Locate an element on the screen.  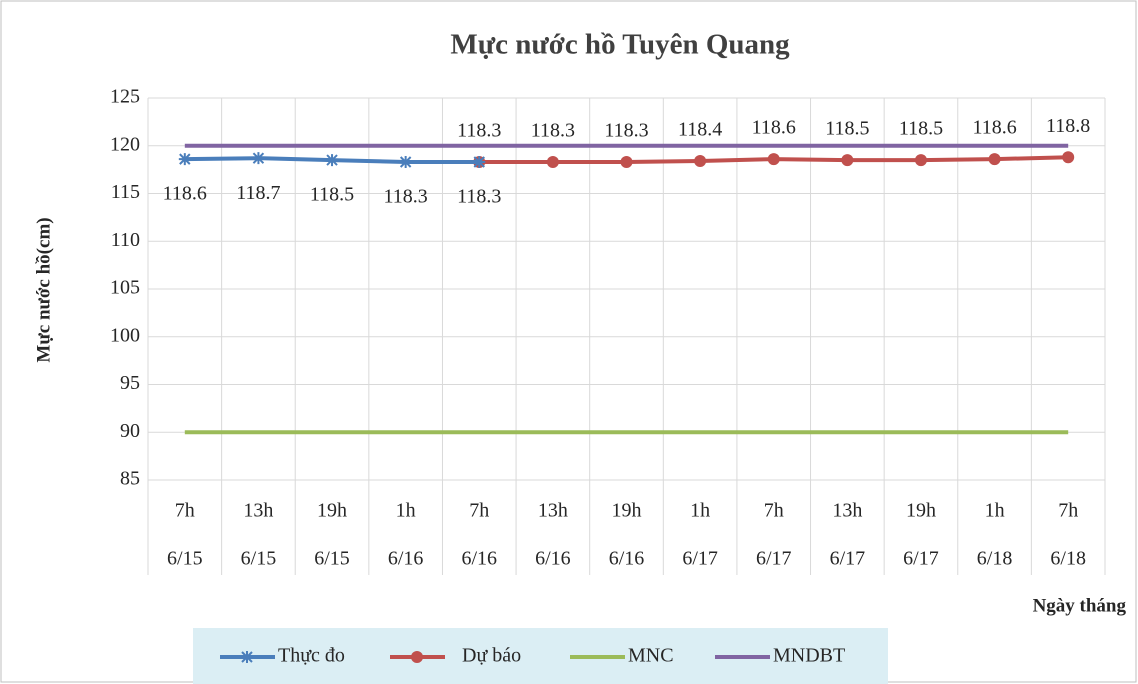
legend-label: MNC is located at coordinates (651, 656).